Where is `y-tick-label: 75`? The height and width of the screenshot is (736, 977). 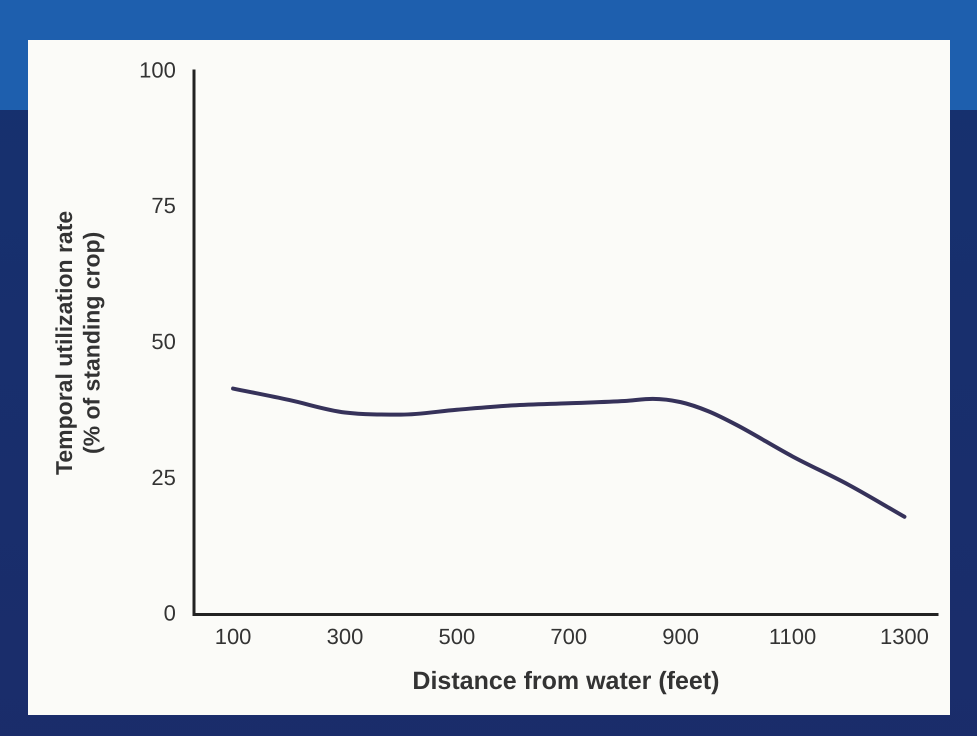
y-tick-label: 75 is located at coordinates (163, 205).